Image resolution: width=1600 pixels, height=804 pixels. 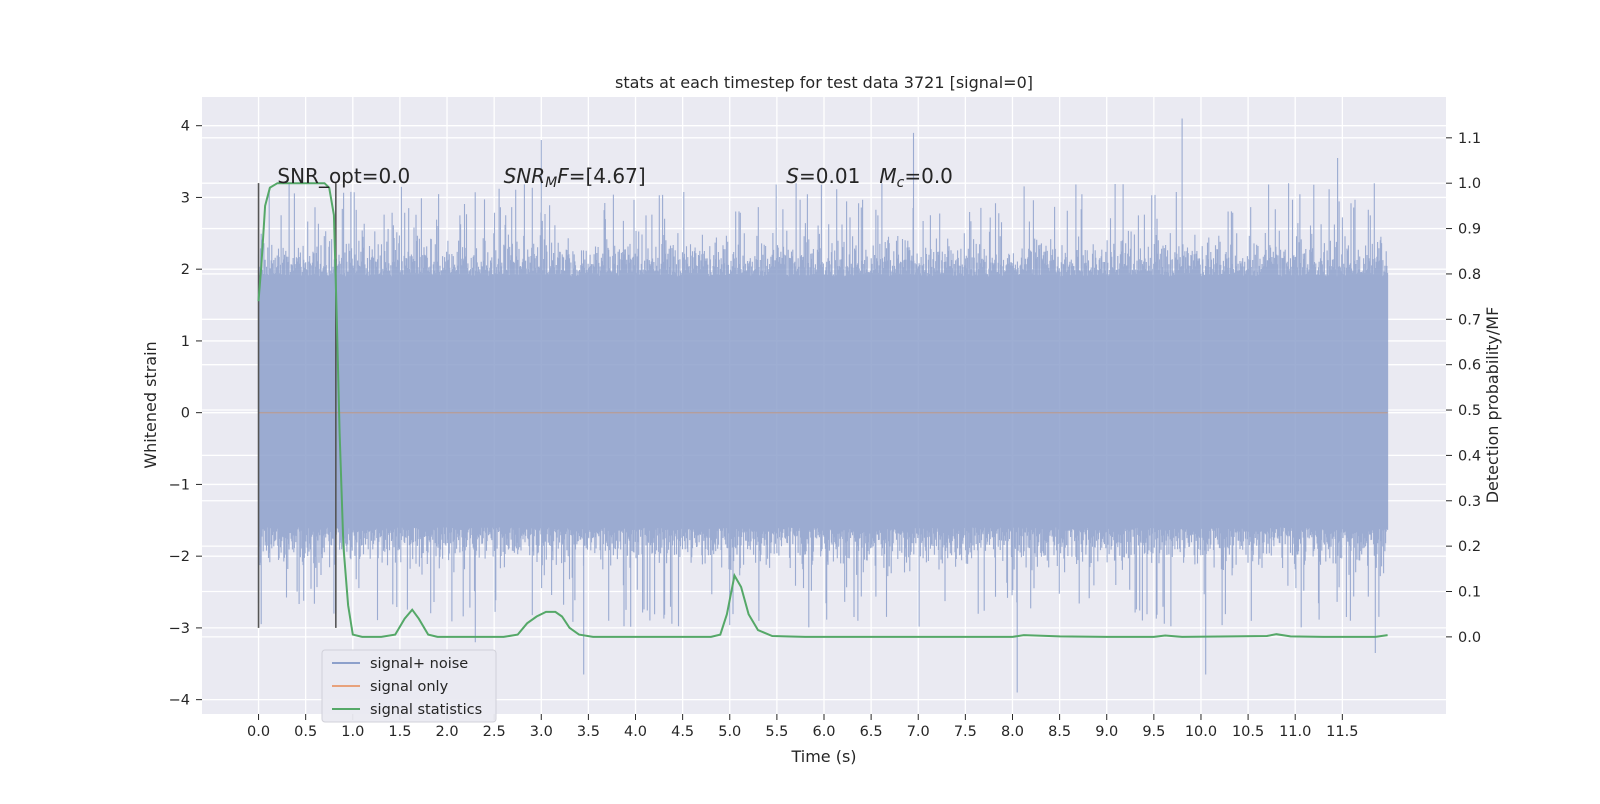 I want to click on x-tick-label: 1.0, so click(x=352, y=732).